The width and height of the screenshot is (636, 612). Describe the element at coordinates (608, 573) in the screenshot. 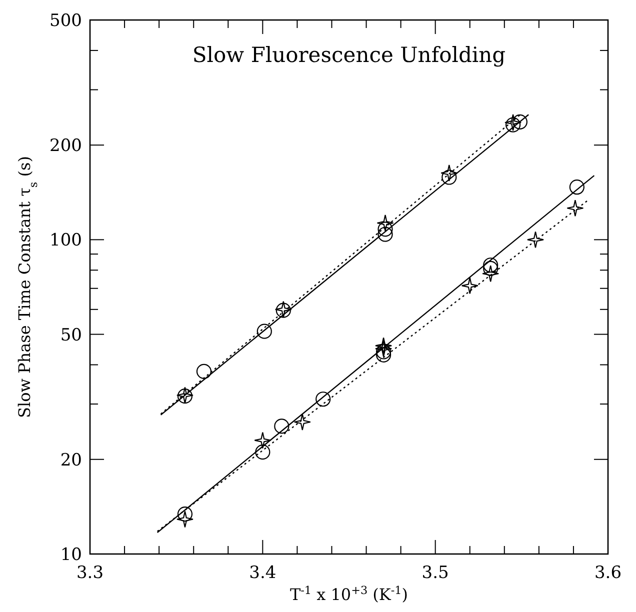

I see `x-tick-label: 3.6` at that location.